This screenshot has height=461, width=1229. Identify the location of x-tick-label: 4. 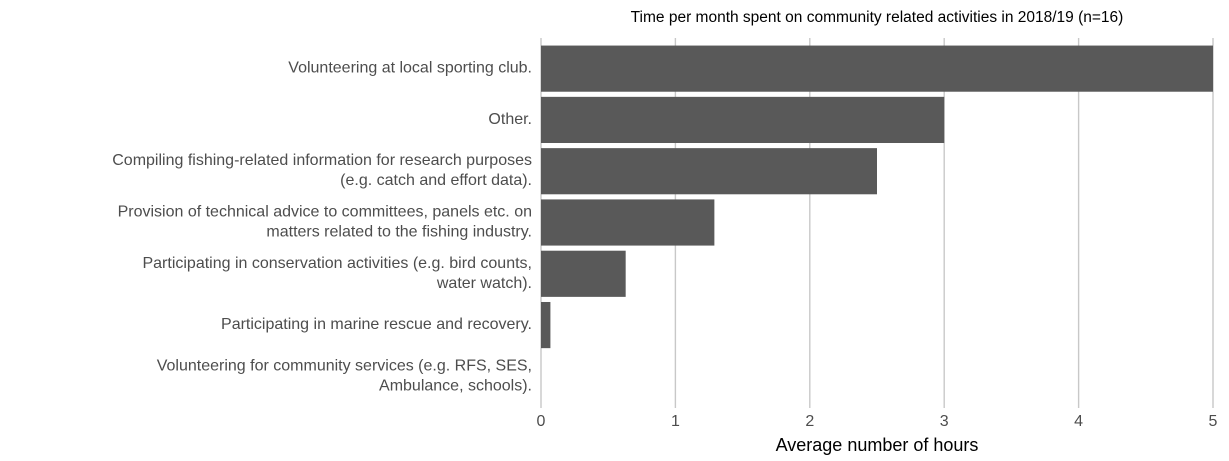
(1078, 421).